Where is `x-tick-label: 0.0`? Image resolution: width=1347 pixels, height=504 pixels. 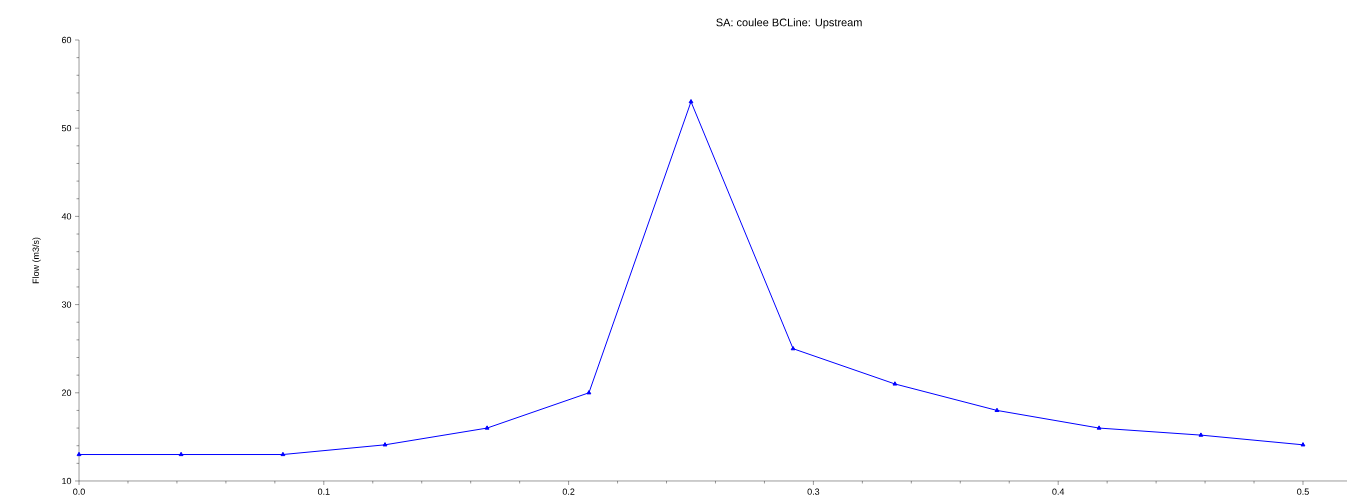 x-tick-label: 0.0 is located at coordinates (79, 491).